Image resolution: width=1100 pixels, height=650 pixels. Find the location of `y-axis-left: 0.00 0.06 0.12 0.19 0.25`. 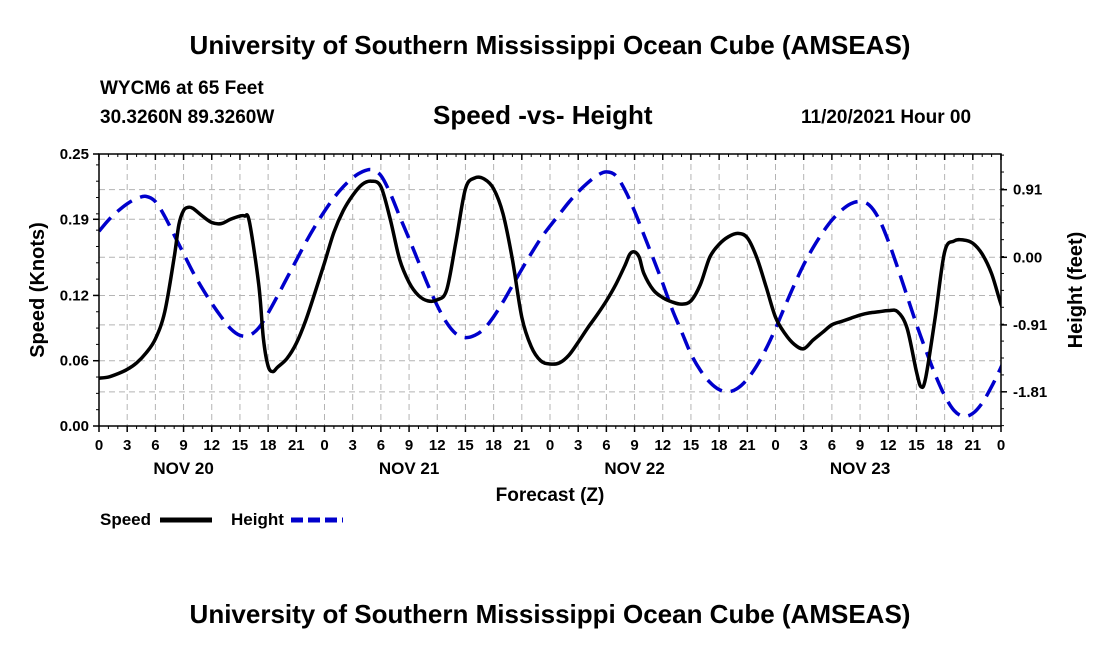

y-axis-left: 0.00 0.06 0.12 0.19 0.25 is located at coordinates (79, 290).